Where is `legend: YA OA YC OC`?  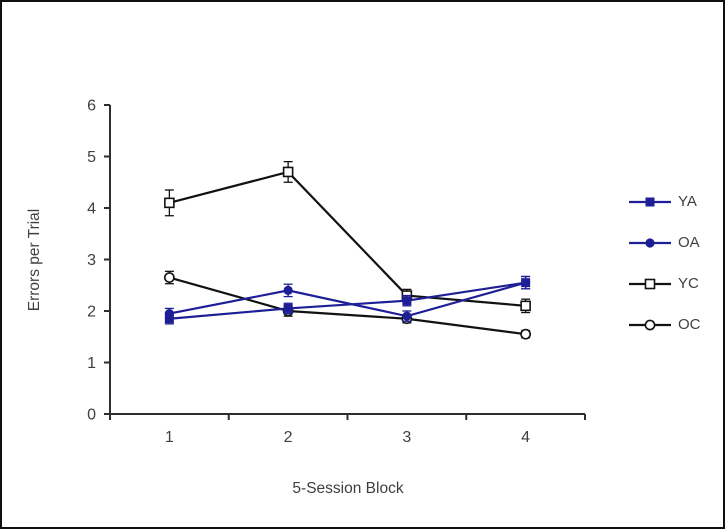 legend: YA OA YC OC is located at coordinates (664, 263).